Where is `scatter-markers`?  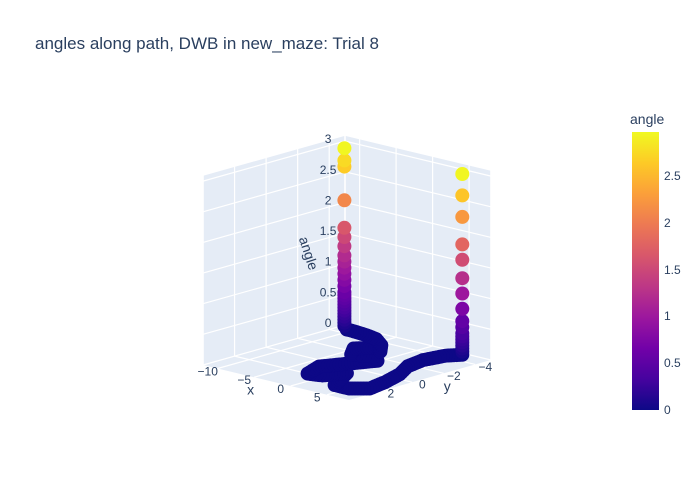
scatter-markers is located at coordinates (385, 268).